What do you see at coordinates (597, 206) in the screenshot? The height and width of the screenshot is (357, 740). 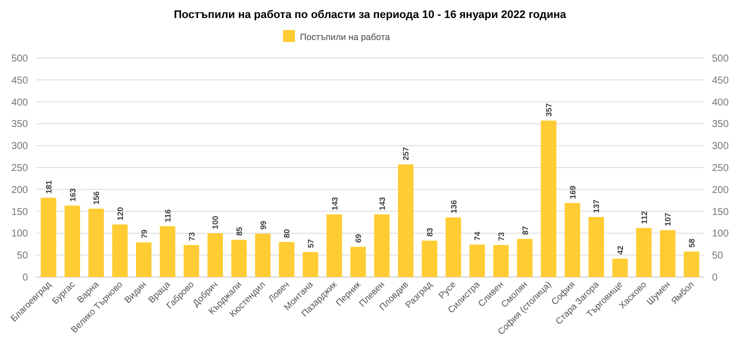 I see `data-label: 137` at bounding box center [597, 206].